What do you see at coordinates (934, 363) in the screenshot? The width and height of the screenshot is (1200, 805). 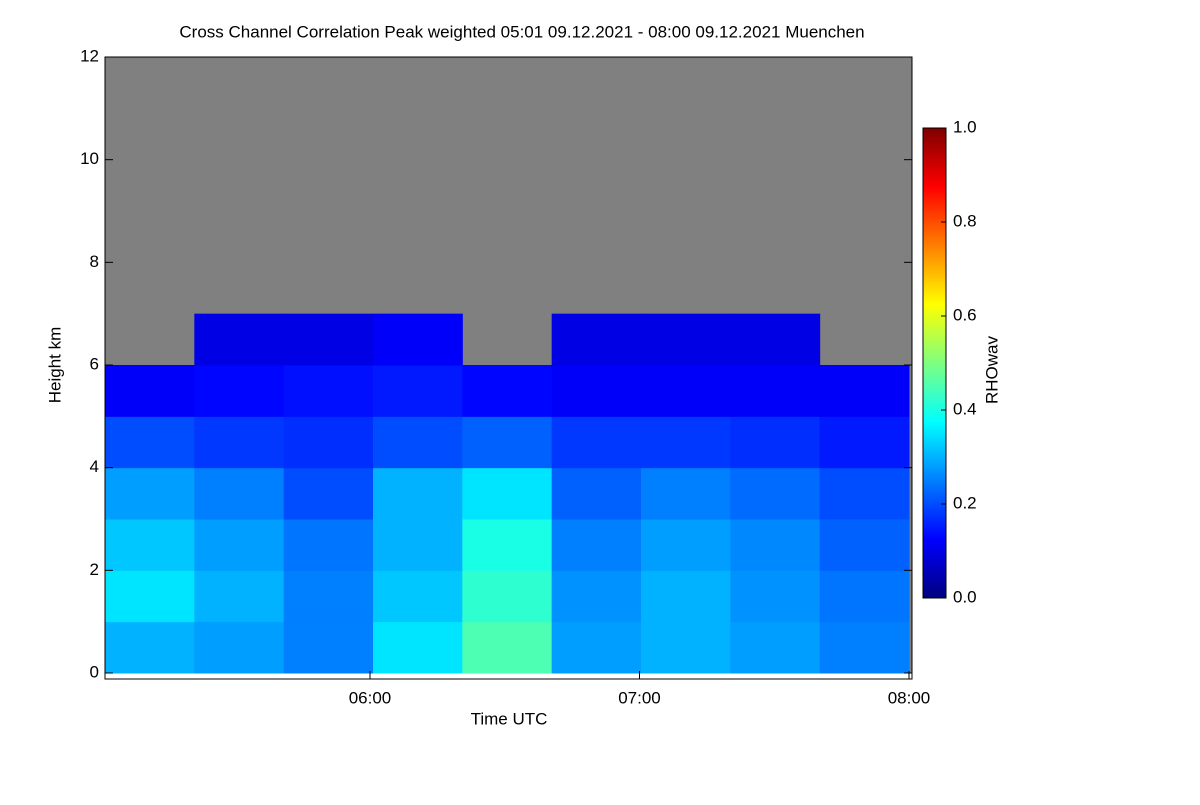 I see `colorbar` at bounding box center [934, 363].